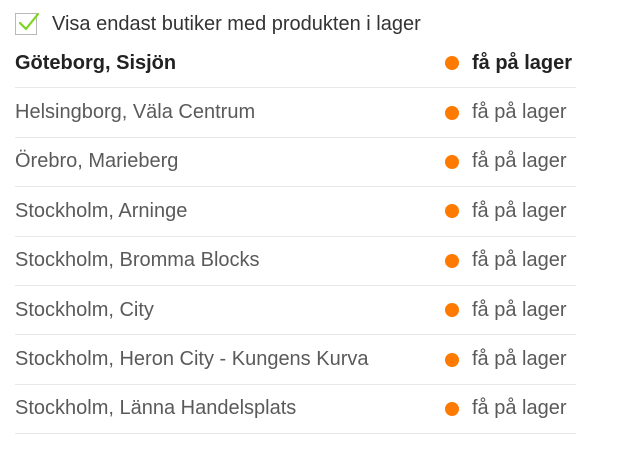 The width and height of the screenshot is (622, 460). I want to click on store-row: Stockholm, Bromma Blocks få på lager, so click(295, 261).